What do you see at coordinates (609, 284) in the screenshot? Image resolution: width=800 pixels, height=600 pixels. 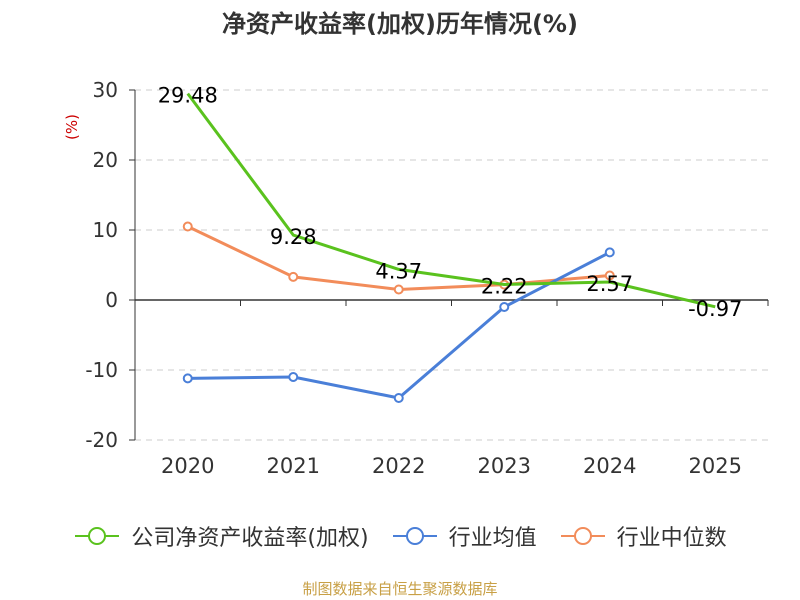 I see `data-label: 2.57` at bounding box center [609, 284].